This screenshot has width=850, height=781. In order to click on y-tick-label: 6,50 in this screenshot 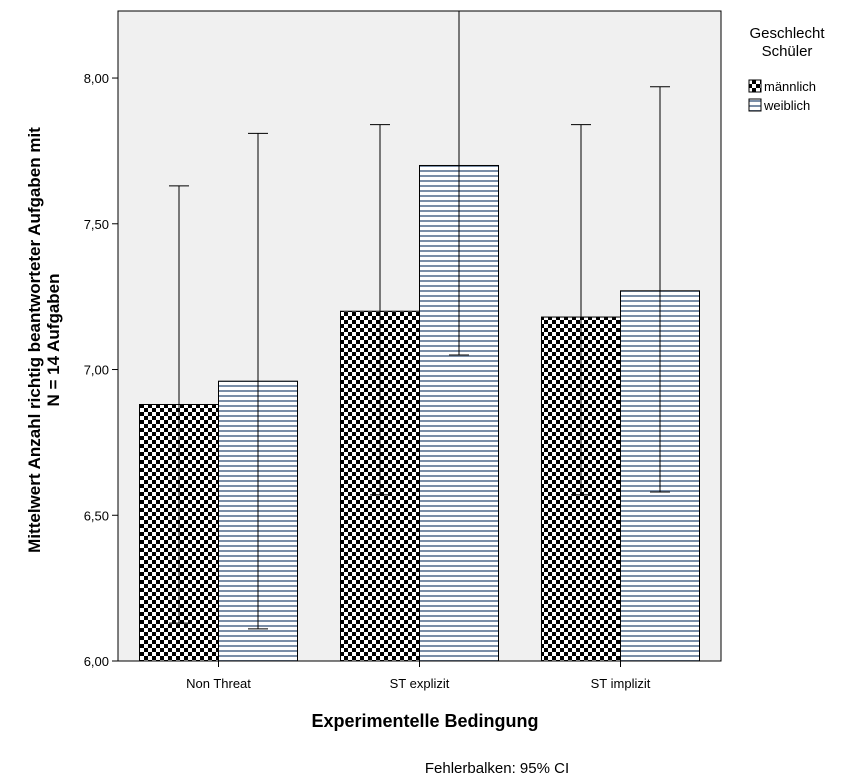, I will do `click(96, 515)`.